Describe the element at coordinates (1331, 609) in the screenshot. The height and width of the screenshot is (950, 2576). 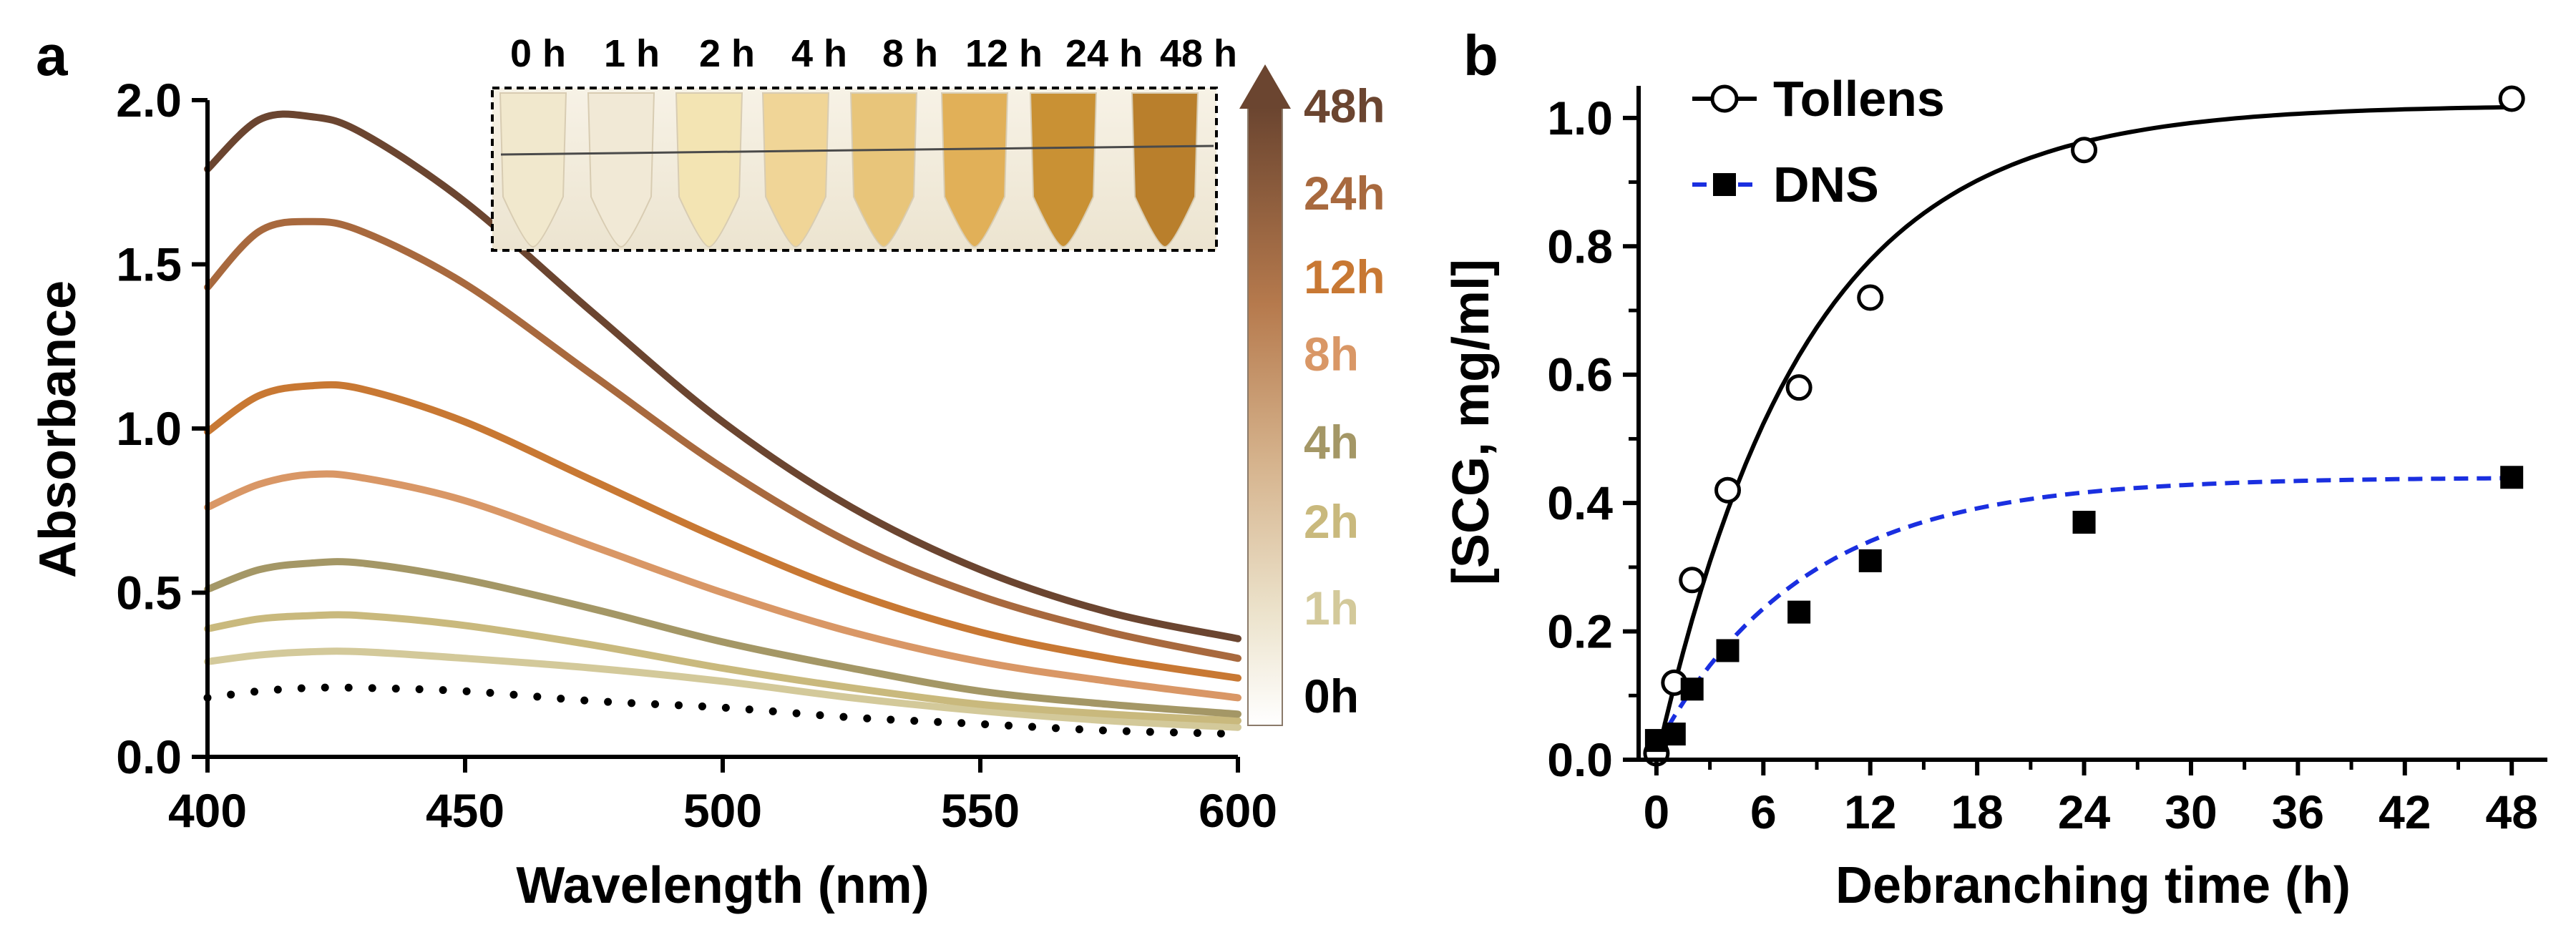
I see `color-bar-label-1h: 1h` at that location.